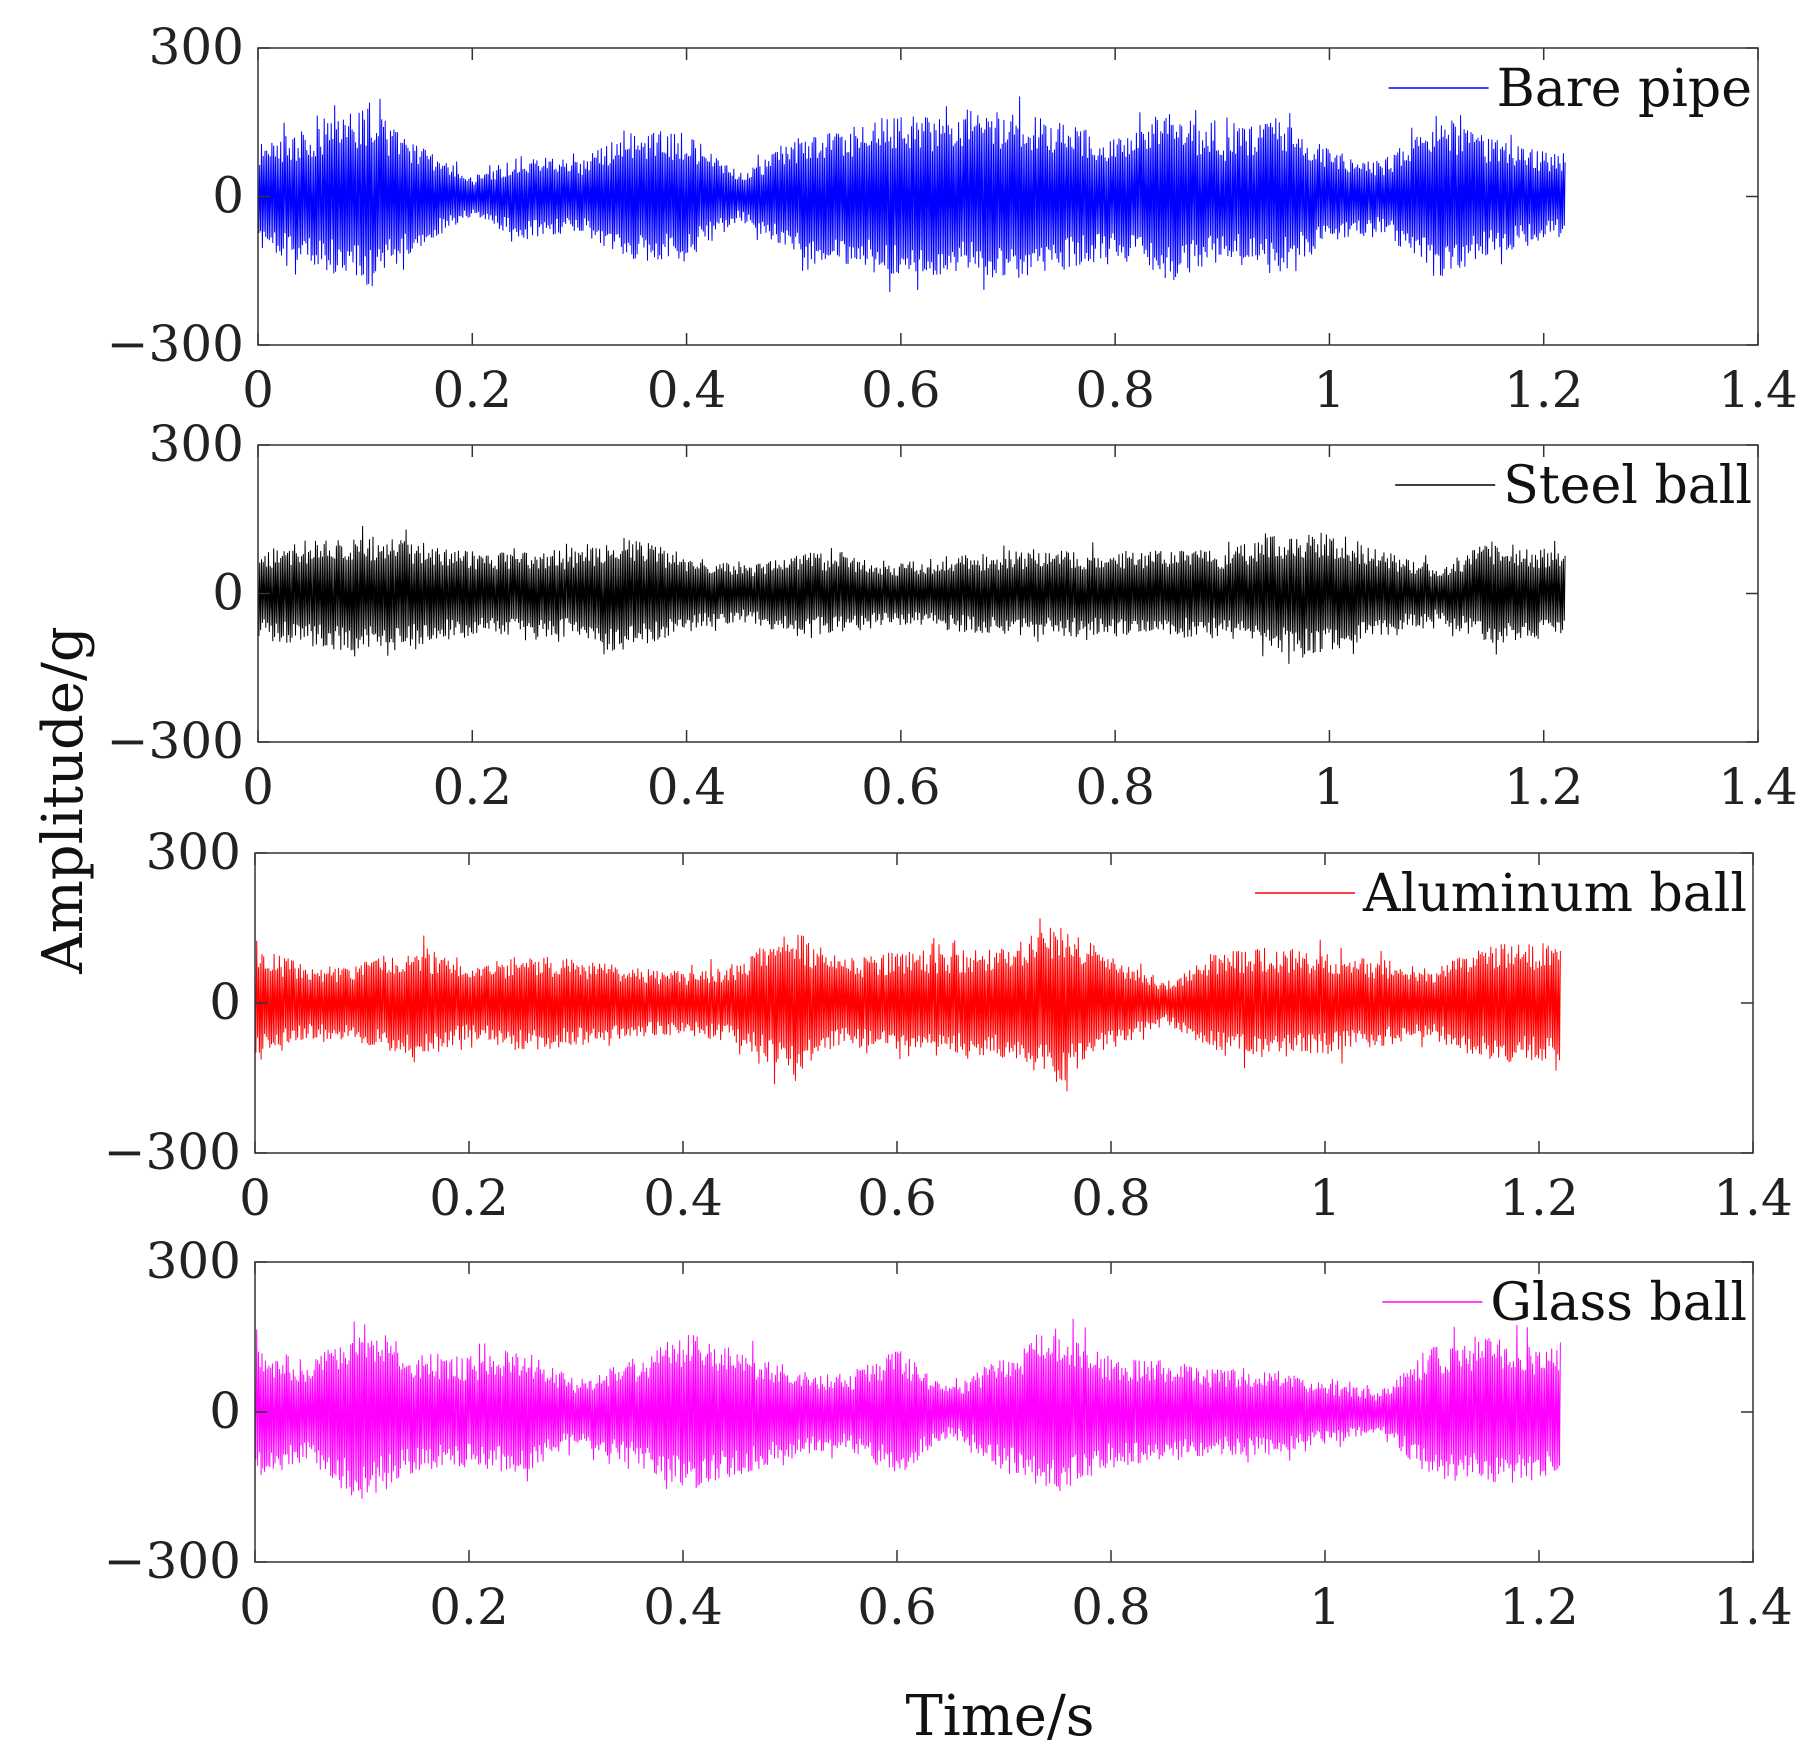 The image size is (1803, 1751). Describe the element at coordinates (1624, 89) in the screenshot. I see `legend-label: Bare pipe` at that location.